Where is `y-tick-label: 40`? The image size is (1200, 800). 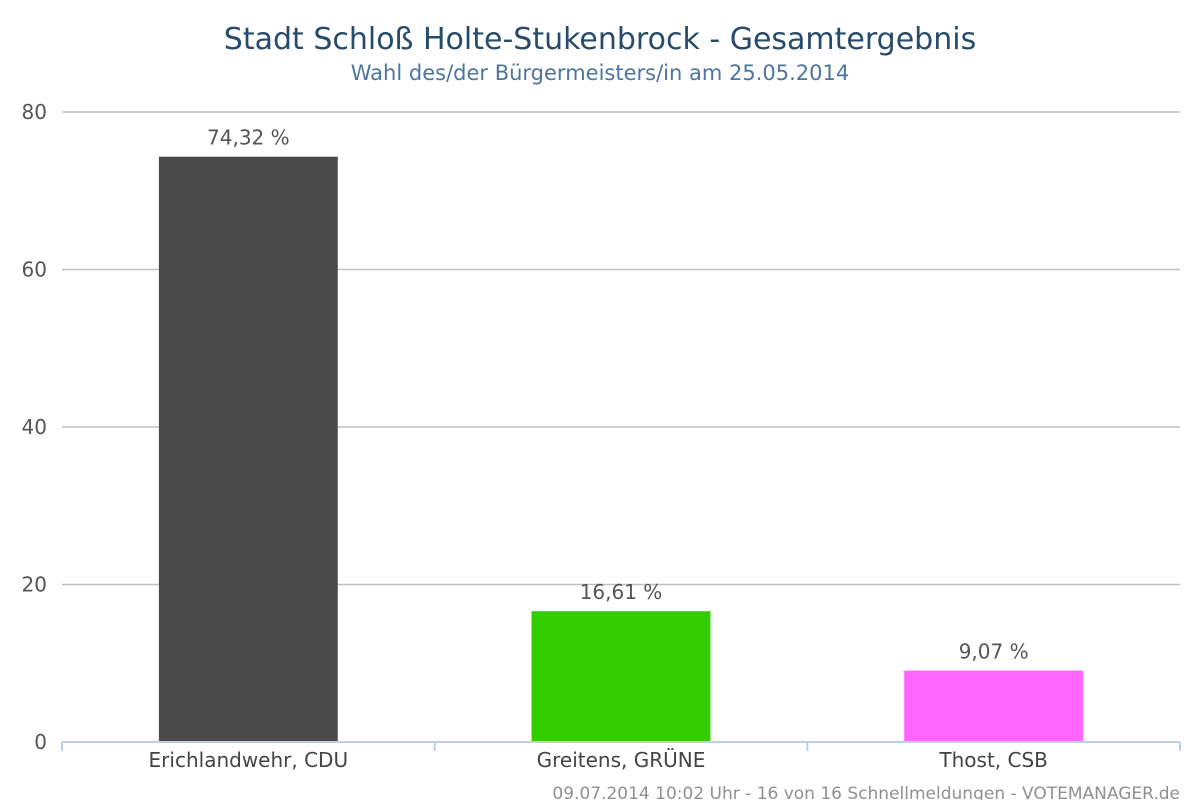 y-tick-label: 40 is located at coordinates (34, 427).